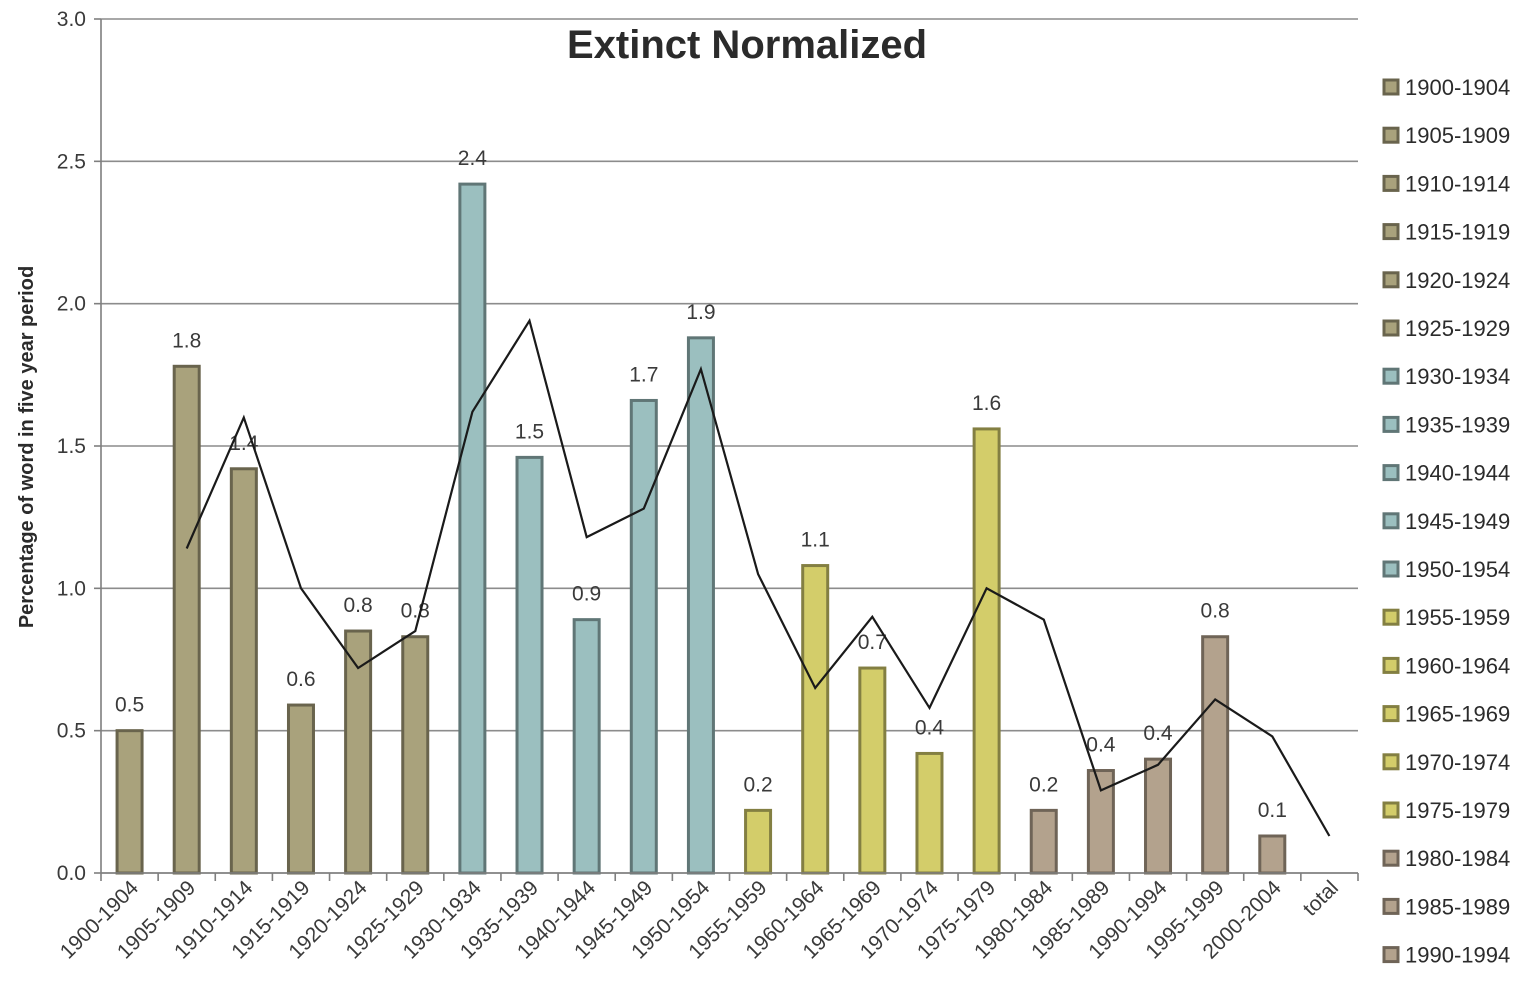  I want to click on legend-item: 1905-1909, so click(1446, 135).